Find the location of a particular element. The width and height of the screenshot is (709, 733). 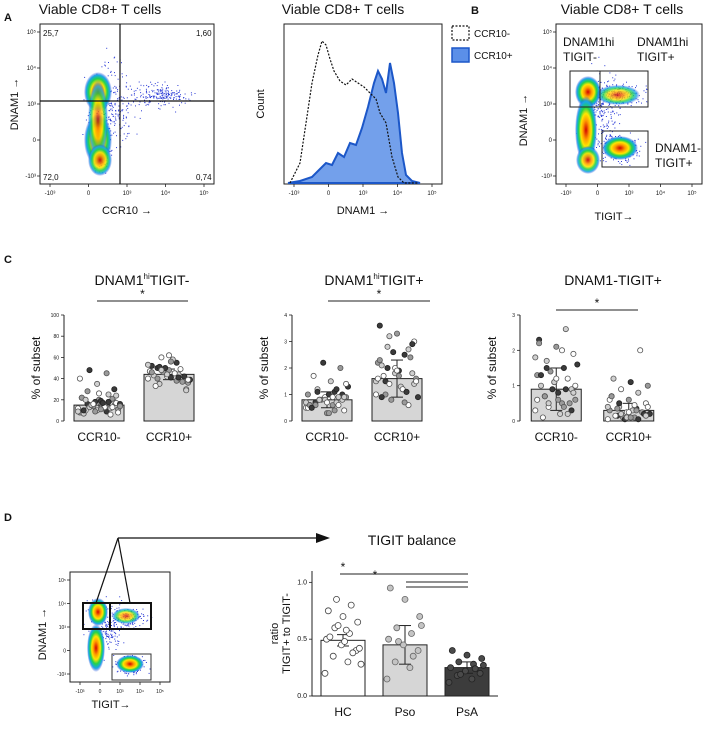

x-tick-label: 10⁴ is located at coordinates (166, 193).